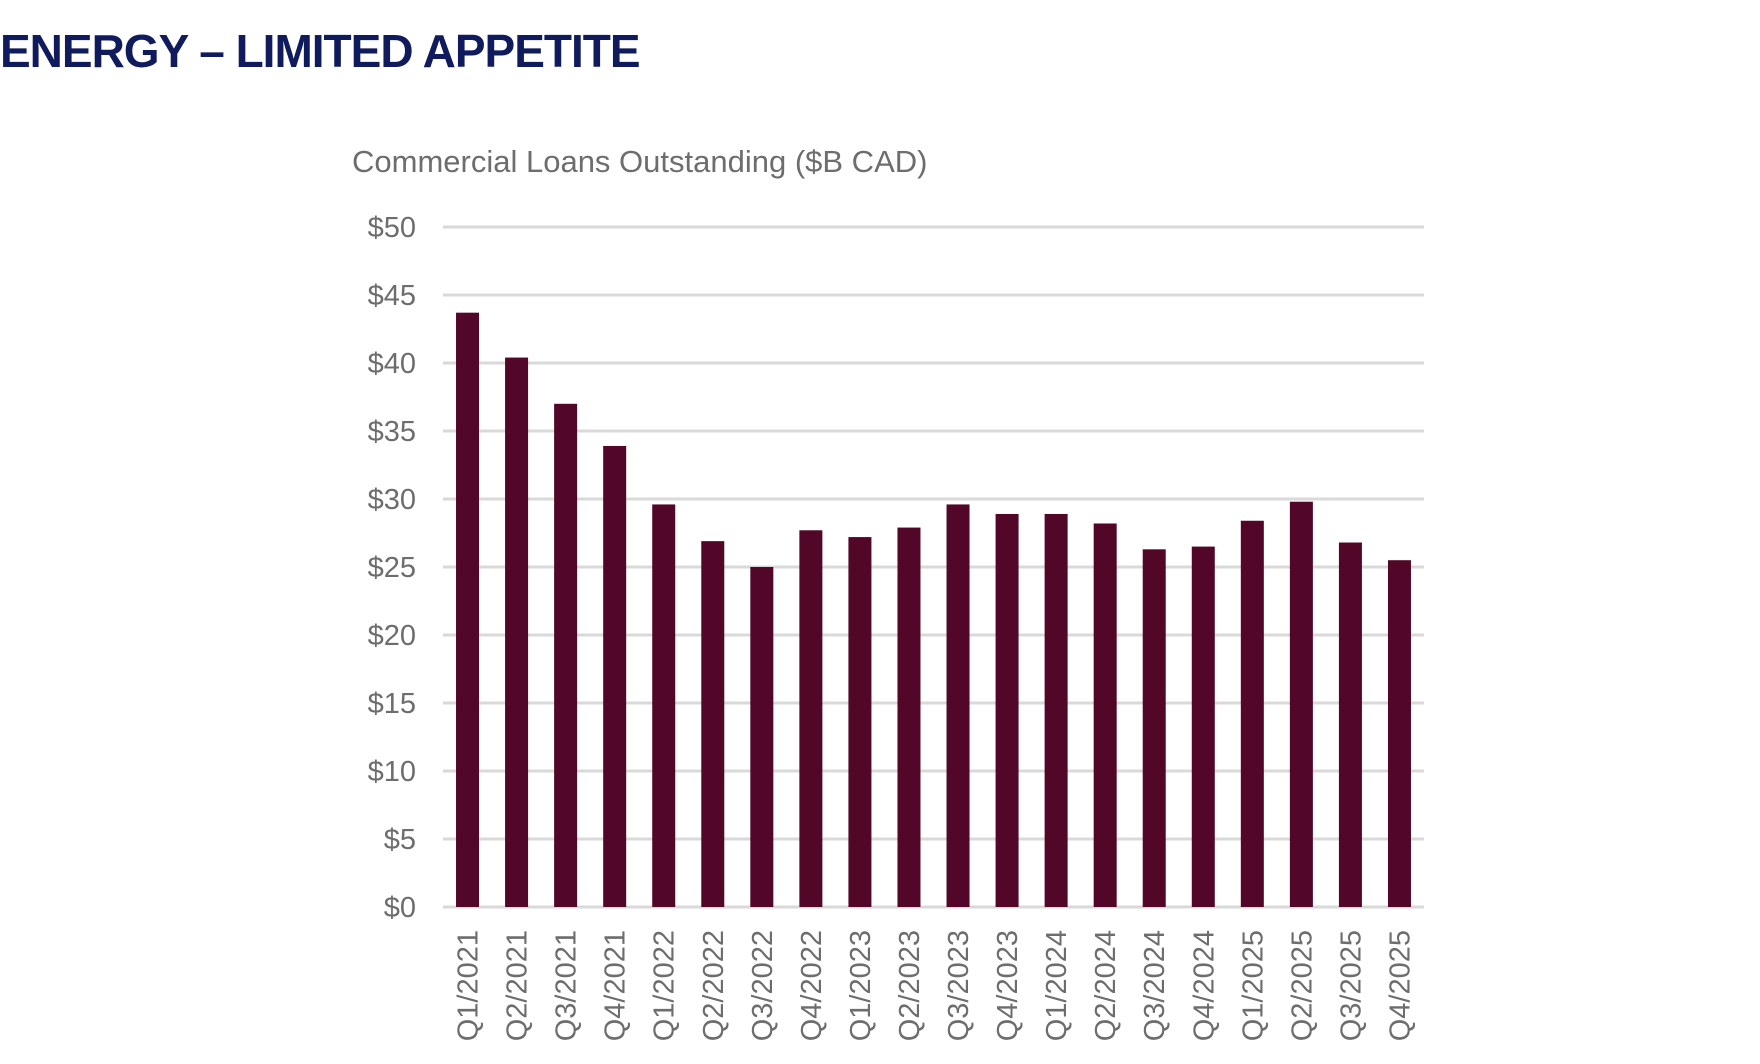 Image resolution: width=1760 pixels, height=1064 pixels. What do you see at coordinates (392, 772) in the screenshot?
I see `y-tick-label: $10` at bounding box center [392, 772].